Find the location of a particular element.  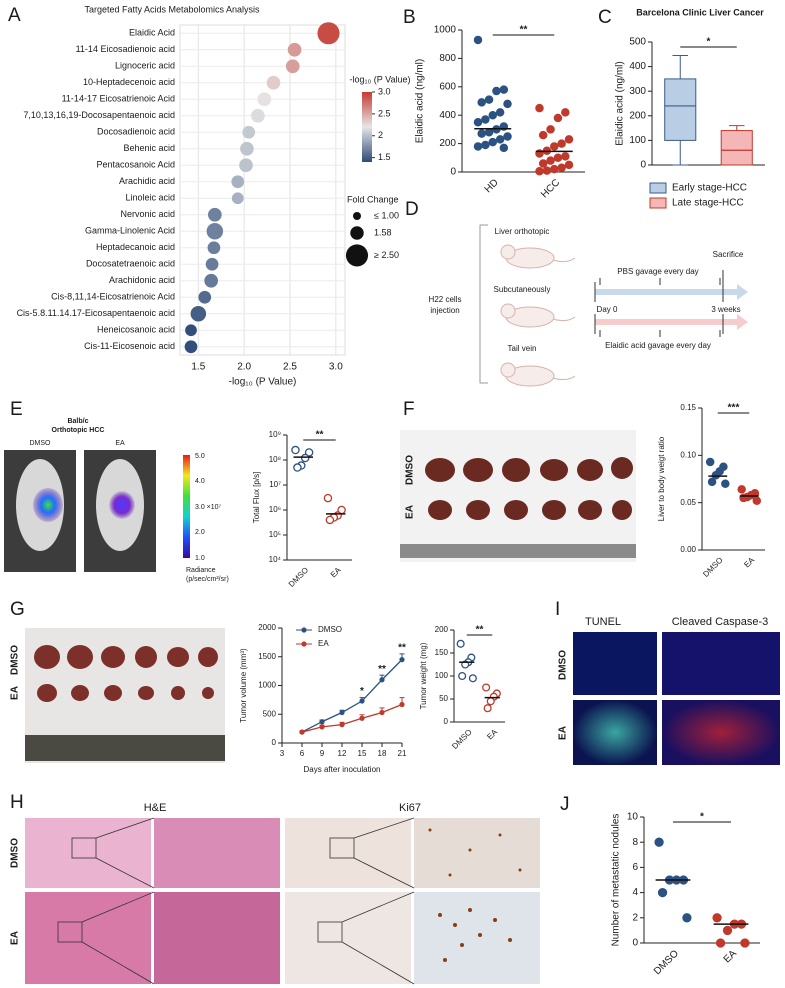

x-tick-label: HCC is located at coordinates (550, 188).